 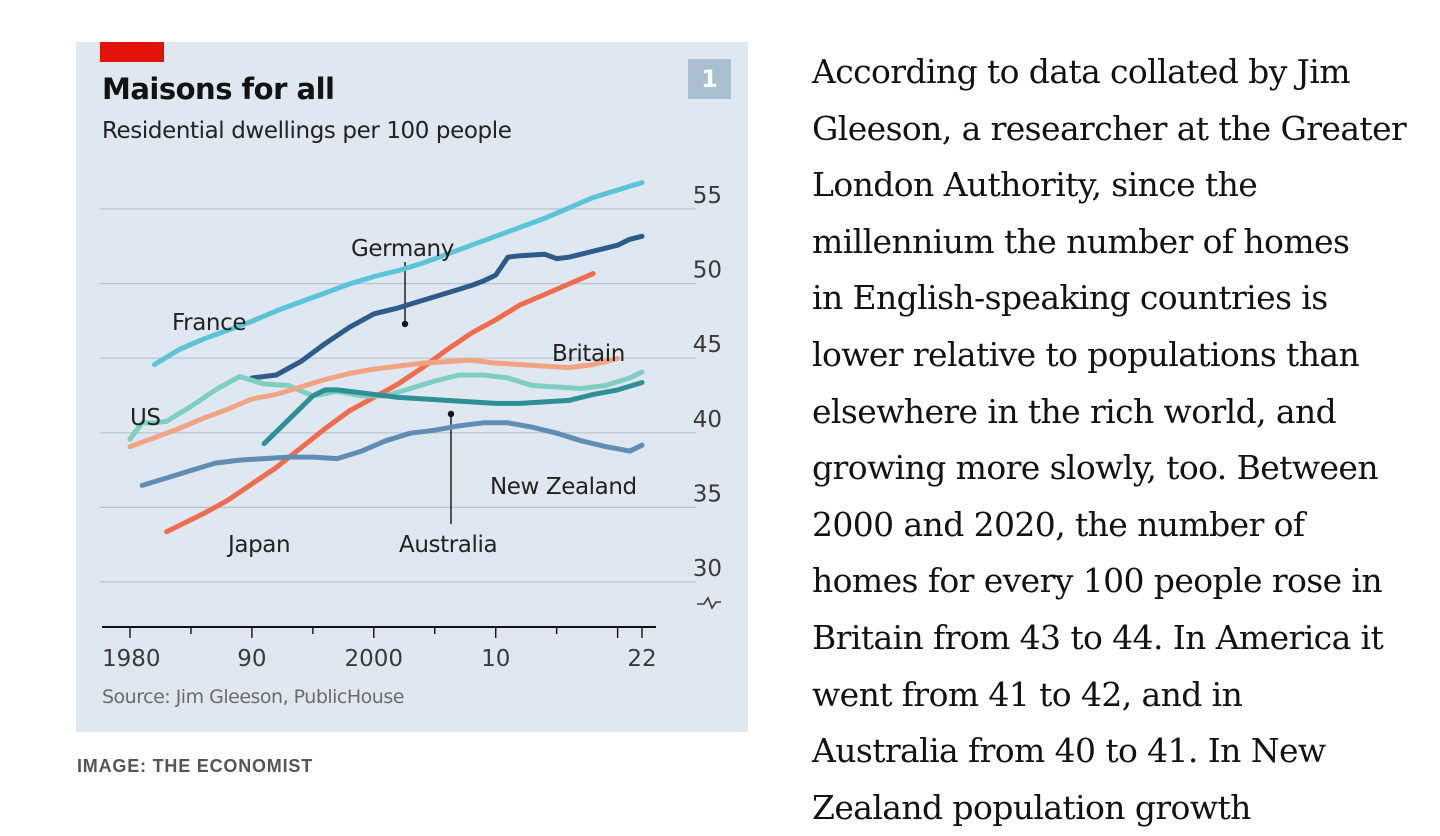 What do you see at coordinates (563, 487) in the screenshot?
I see `series-label-new_zealand: New Zealand` at bounding box center [563, 487].